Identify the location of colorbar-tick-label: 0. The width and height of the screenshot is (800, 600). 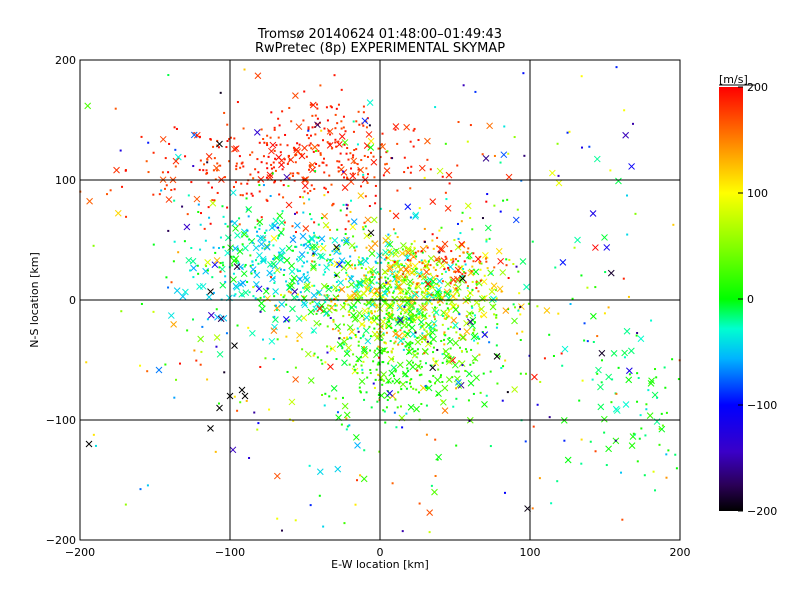
(750, 299).